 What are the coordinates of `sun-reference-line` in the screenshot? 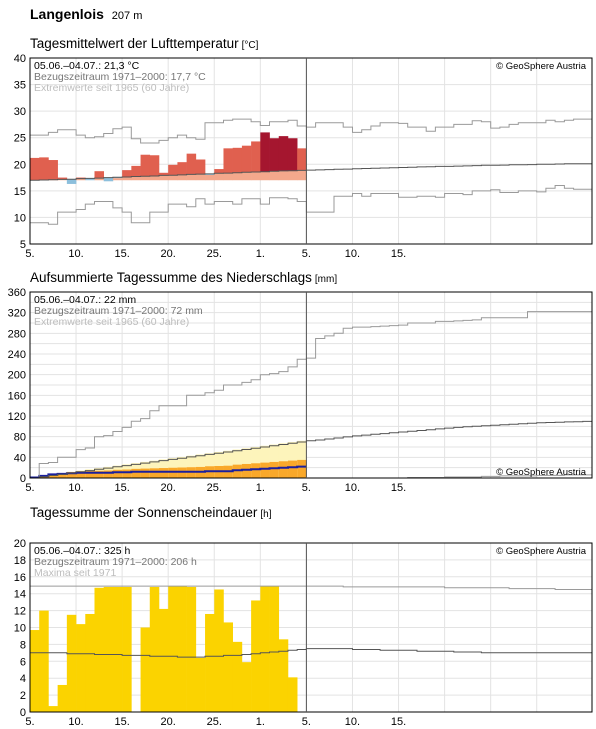 It's located at (311, 653).